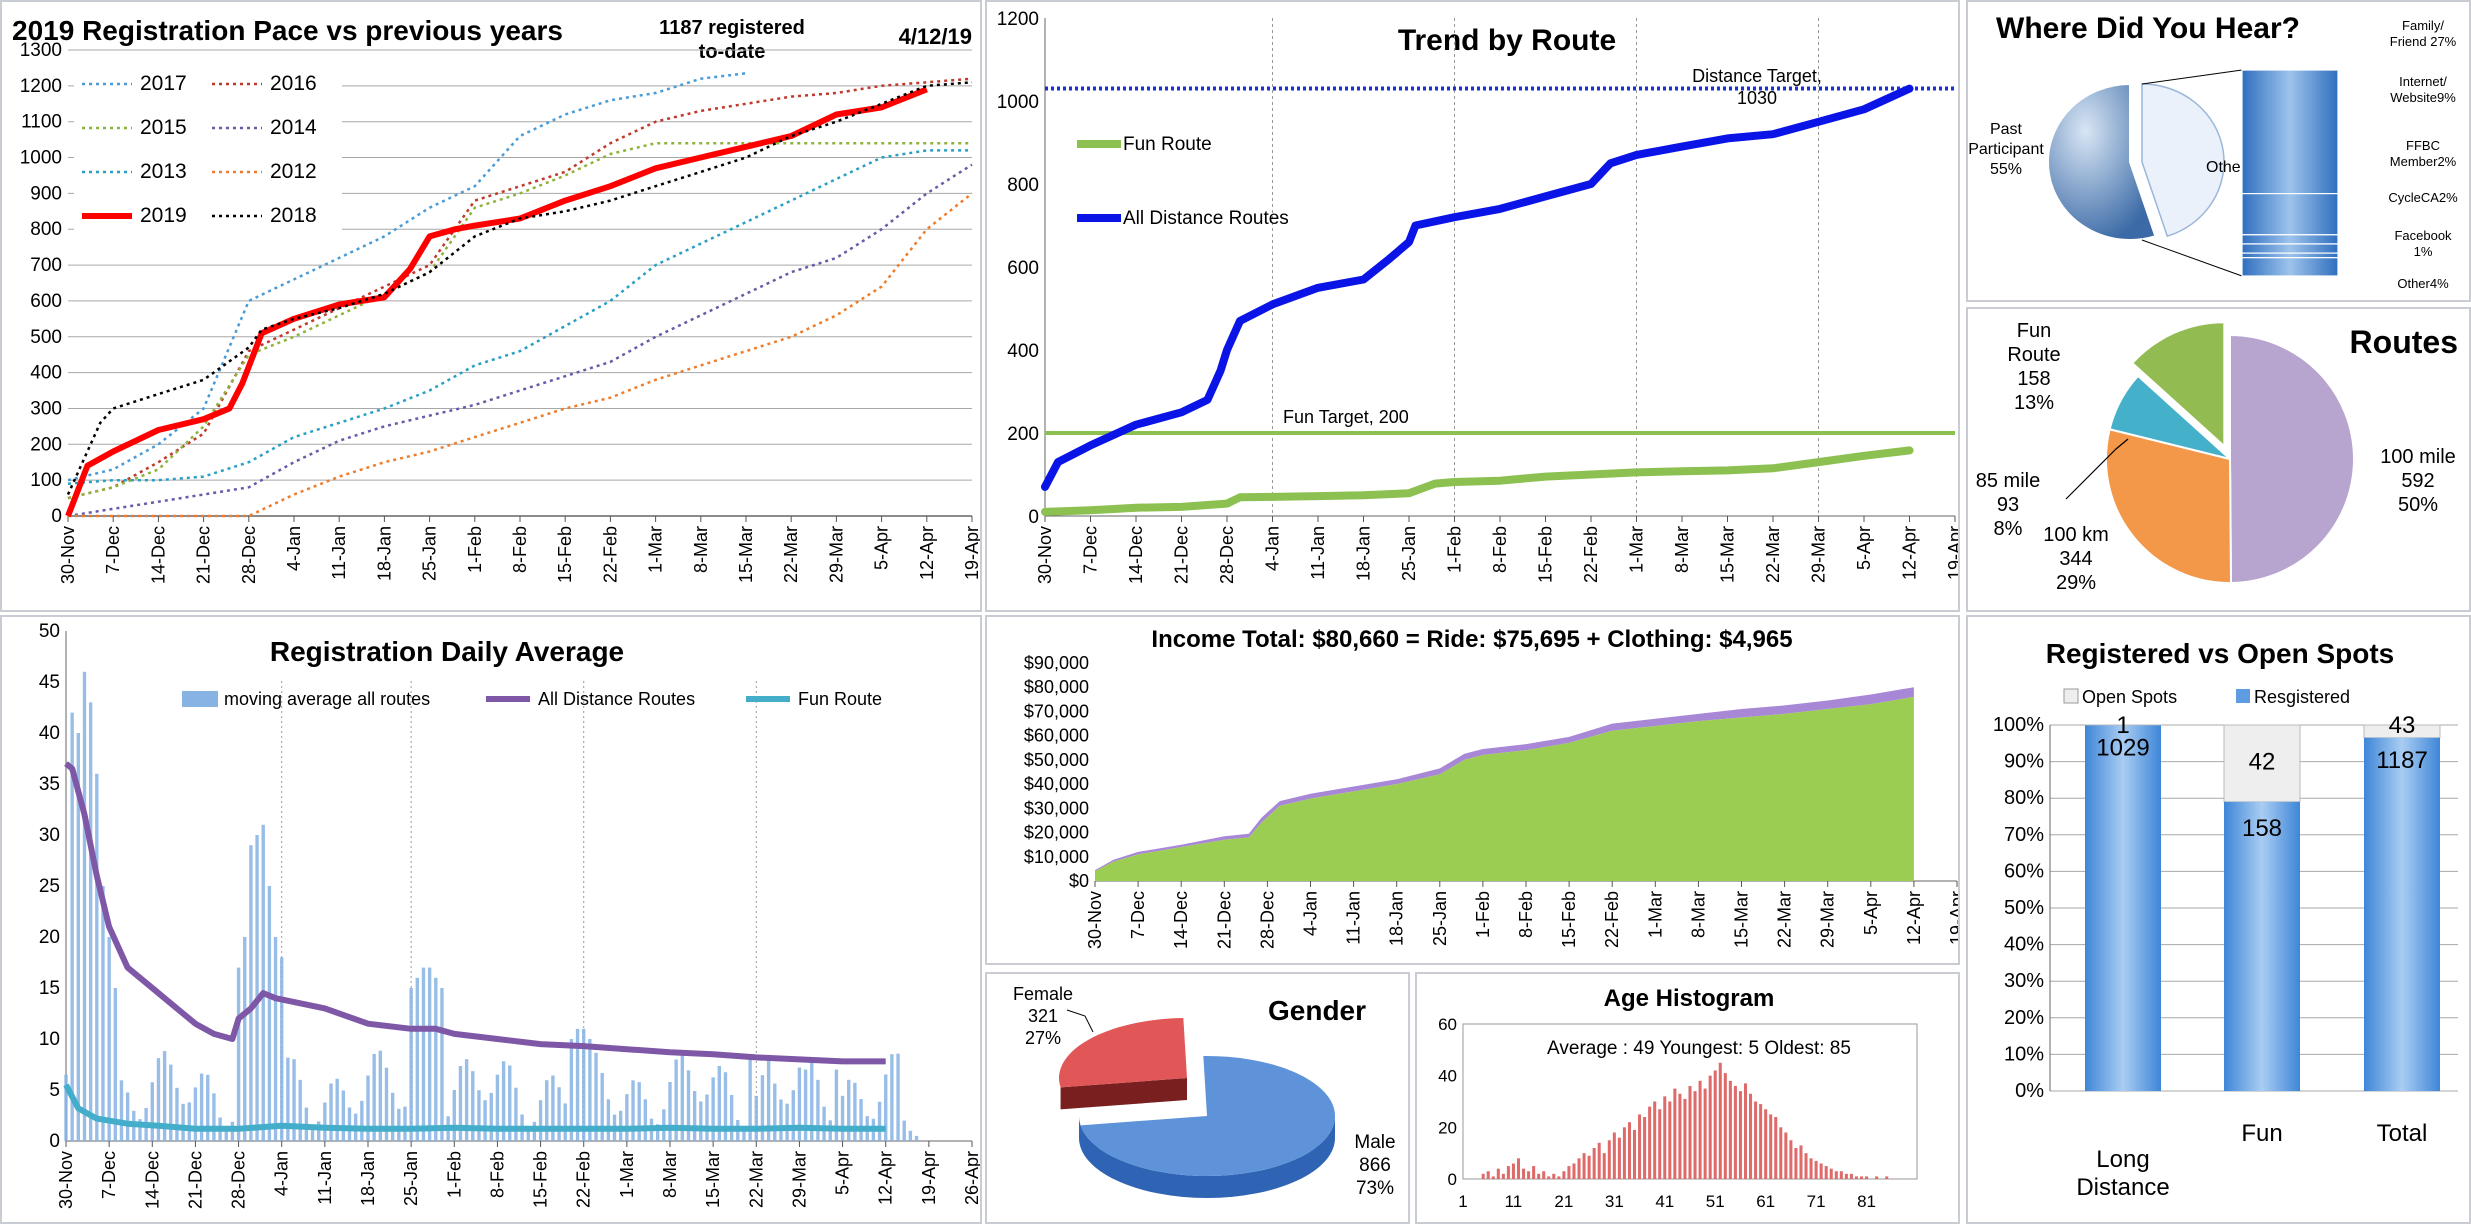 Image resolution: width=2471 pixels, height=1224 pixels. What do you see at coordinates (1397, 918) in the screenshot?
I see `income-xtick-line: 18-Jan` at bounding box center [1397, 918].